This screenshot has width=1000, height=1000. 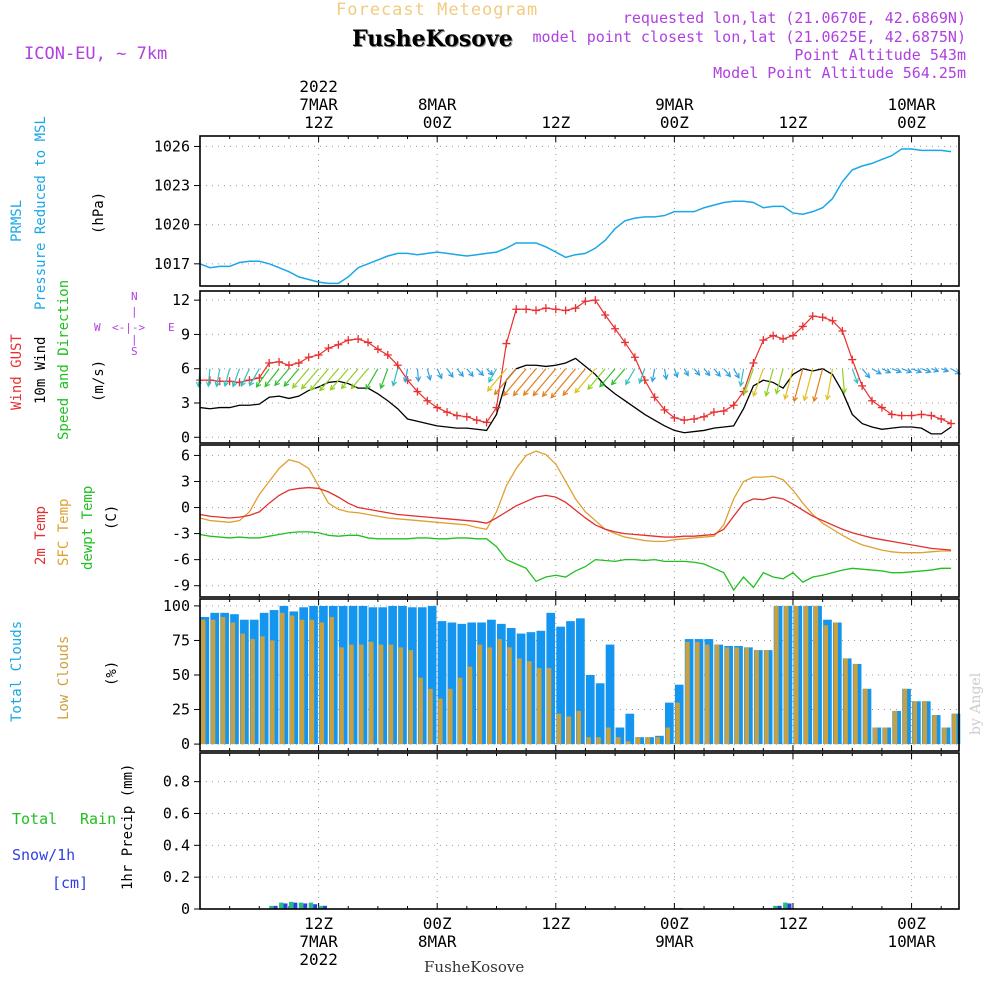 What do you see at coordinates (291, 905) in the screenshot?
I see `bar-precip-total` at bounding box center [291, 905].